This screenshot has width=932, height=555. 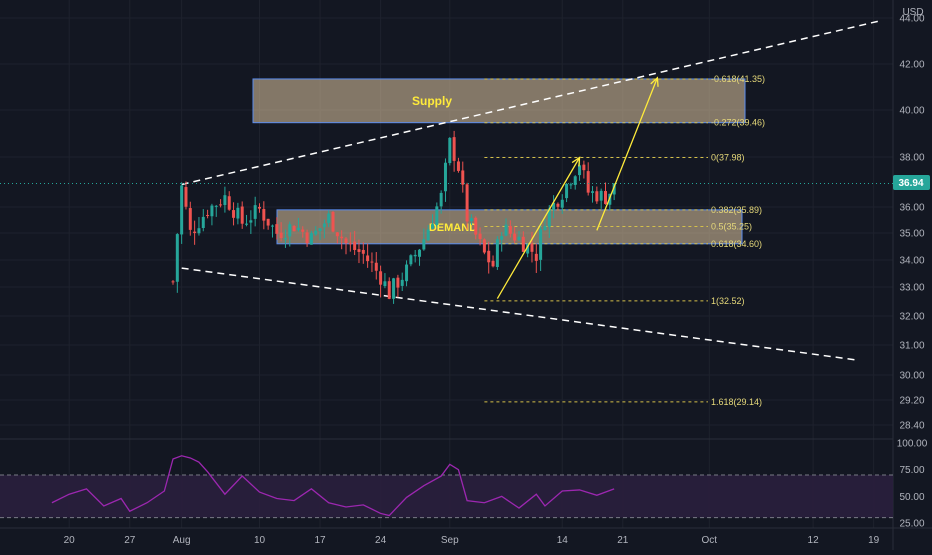 I want to click on channel-lower-line, so click(x=519, y=314).